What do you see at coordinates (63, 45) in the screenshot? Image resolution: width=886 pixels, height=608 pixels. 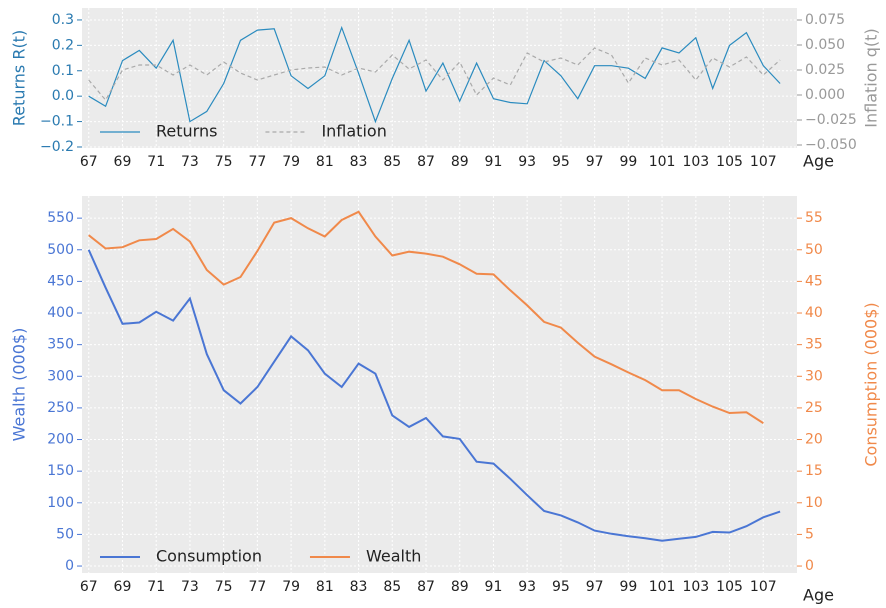 I see `y-tick-label: 0.2` at bounding box center [63, 45].